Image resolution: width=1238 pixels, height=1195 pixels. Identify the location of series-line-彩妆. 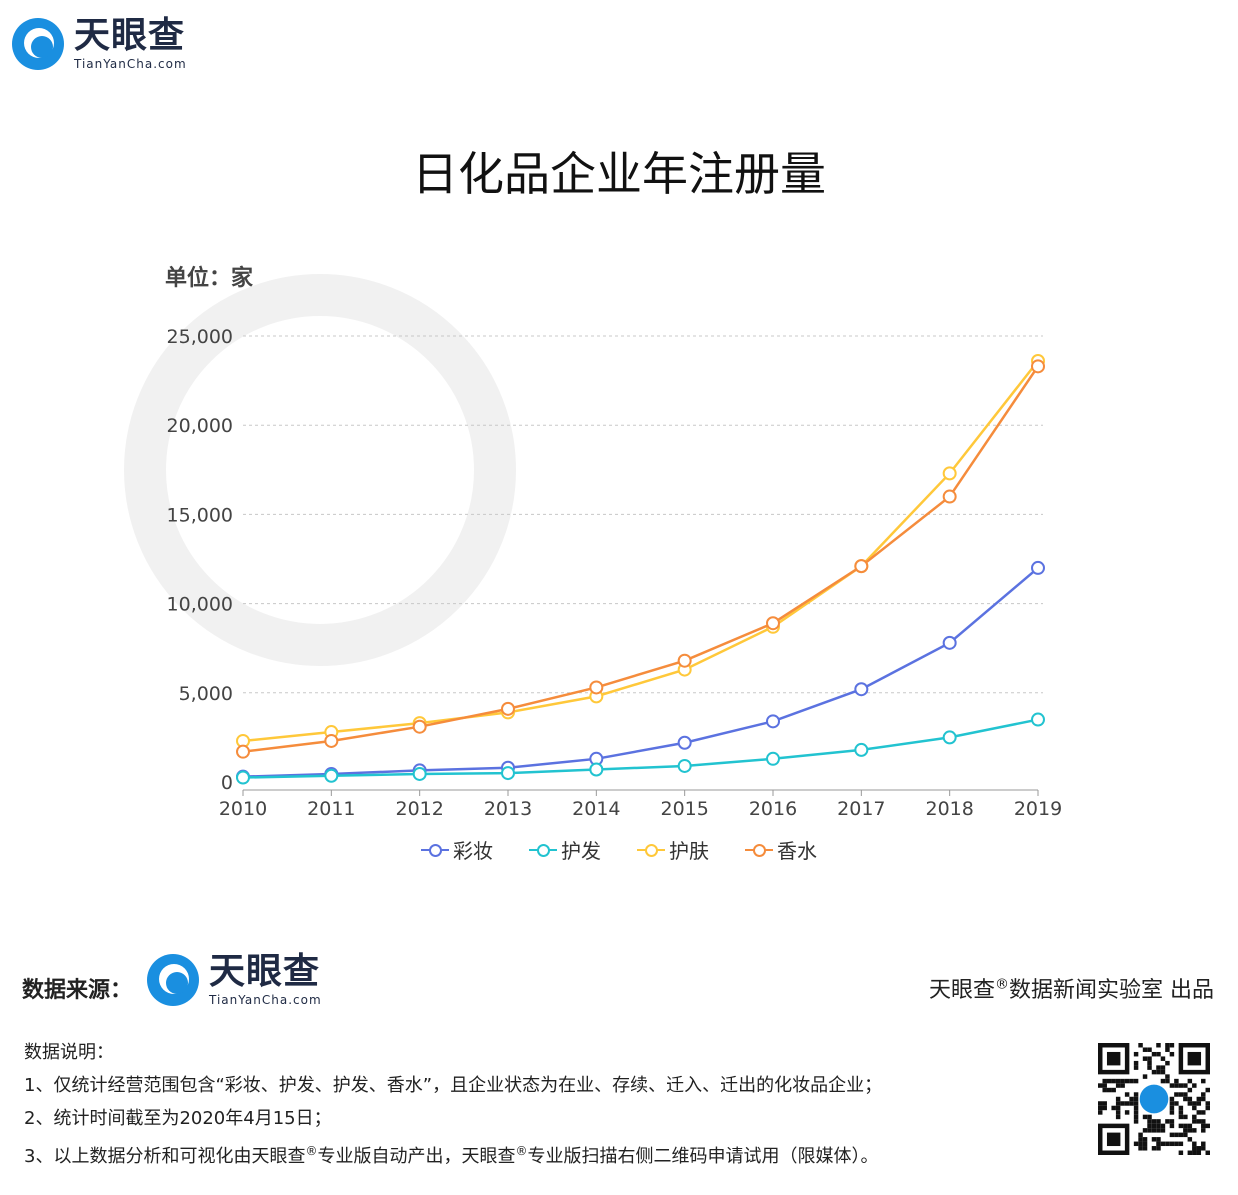
(640, 672).